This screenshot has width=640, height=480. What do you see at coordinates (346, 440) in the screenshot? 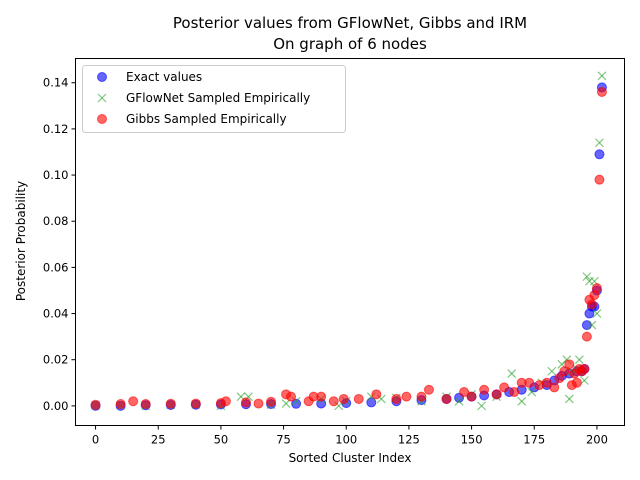
I see `x-tick-label: 100` at bounding box center [346, 440].